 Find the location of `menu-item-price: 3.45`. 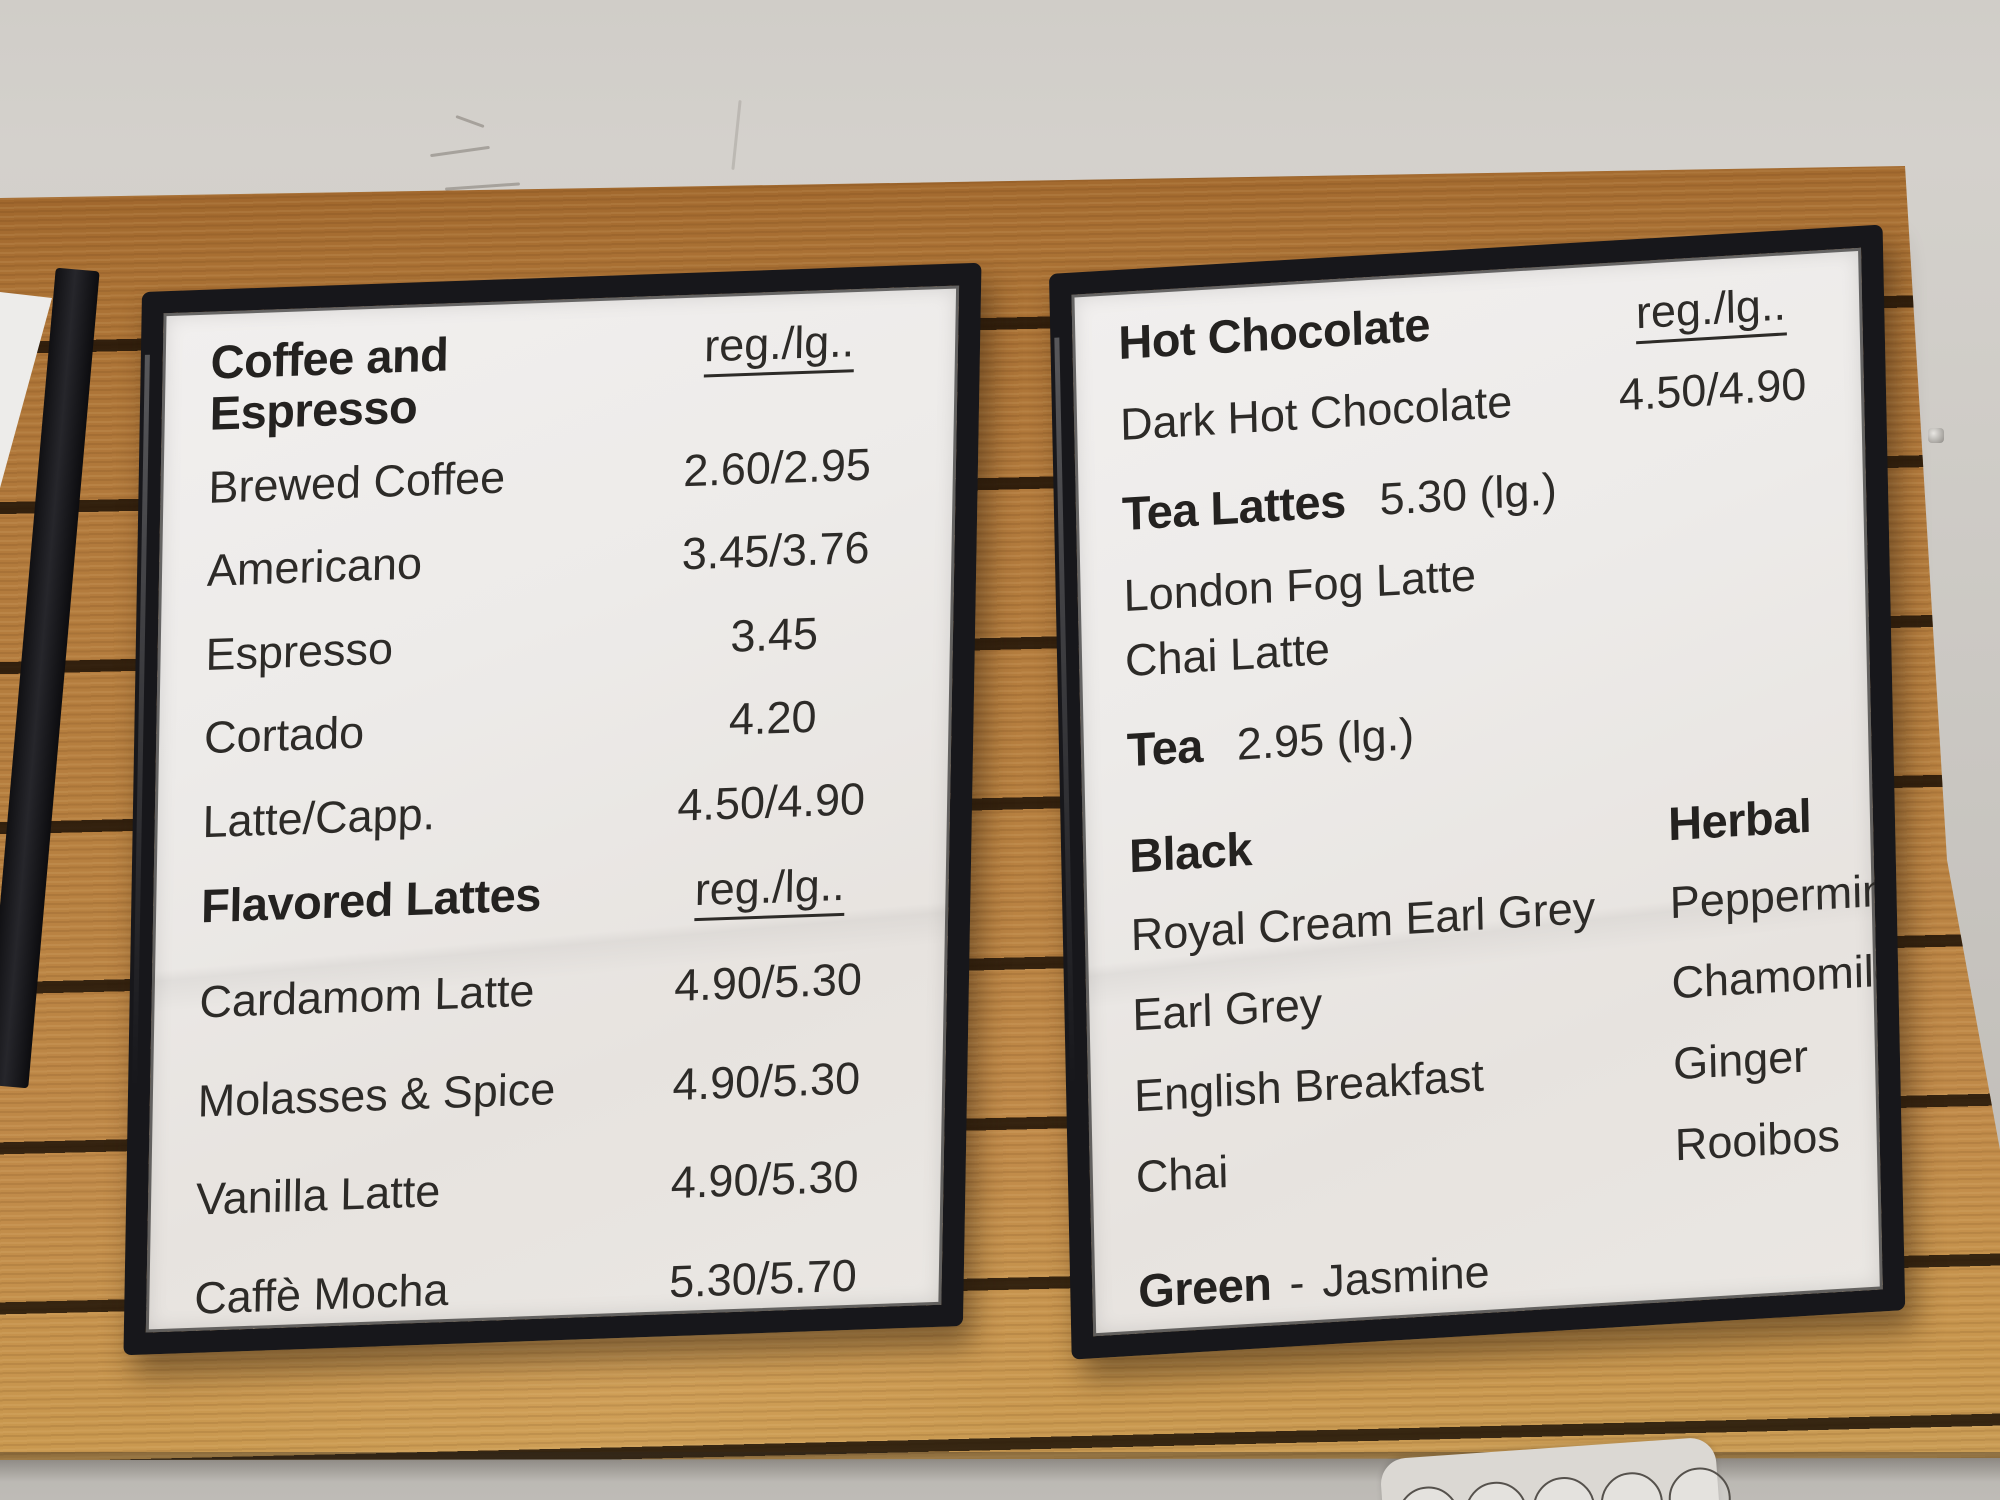

menu-item-price: 3.45 is located at coordinates (774, 634).